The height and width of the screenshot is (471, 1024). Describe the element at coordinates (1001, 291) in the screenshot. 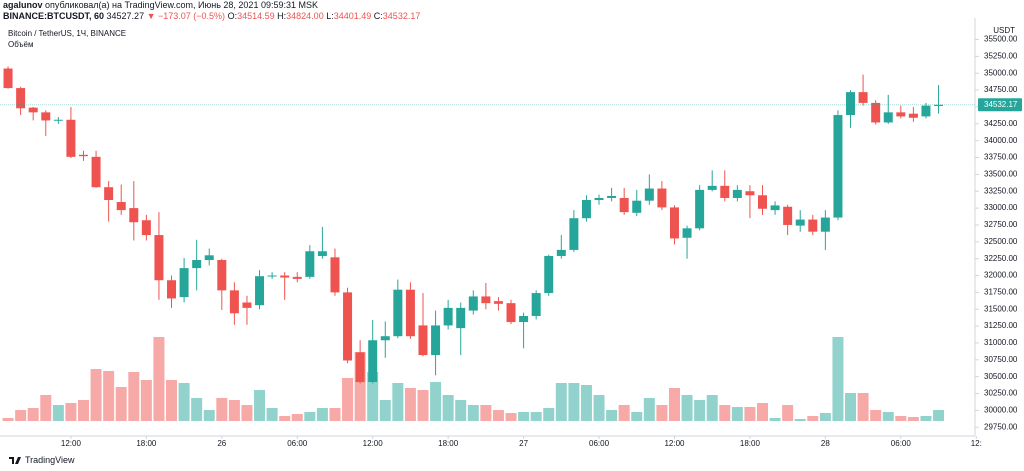

I see `y-tick-label: 31750.00` at that location.